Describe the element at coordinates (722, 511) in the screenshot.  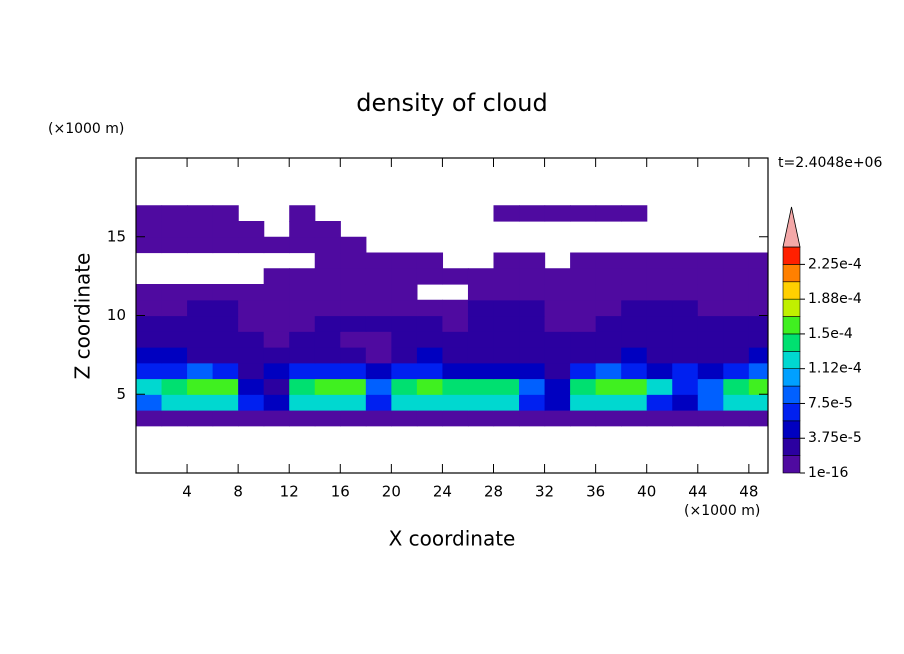
I see `x-unit: (×1000 m)` at that location.